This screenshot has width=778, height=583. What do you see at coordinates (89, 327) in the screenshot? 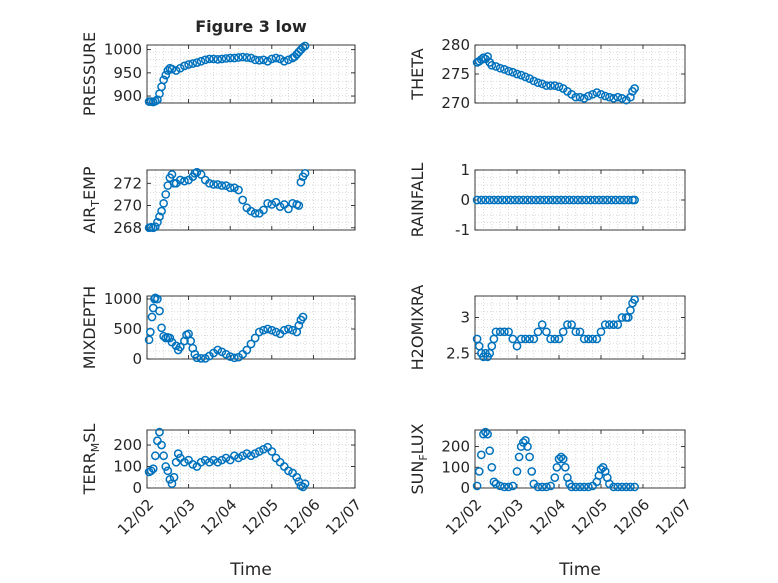
I see `y-axis-label: MIXDEPTH` at bounding box center [89, 327].